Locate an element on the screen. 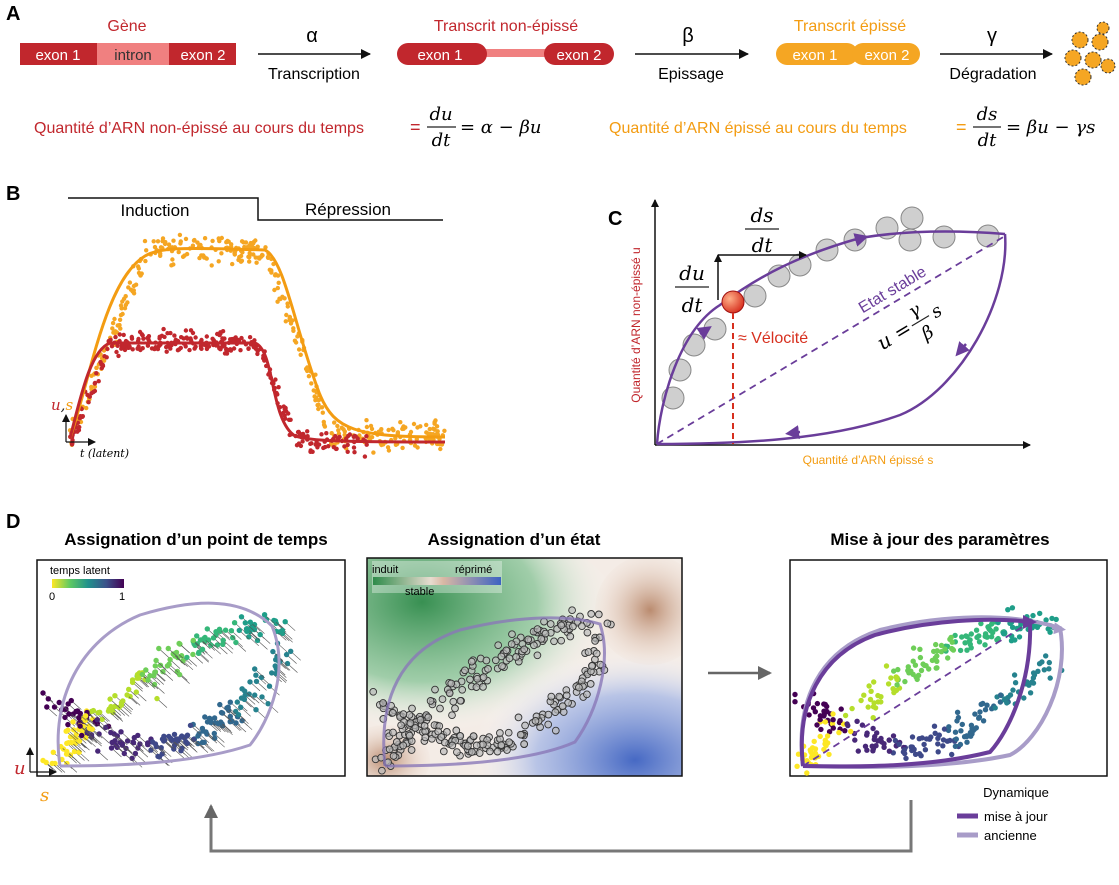  highlighted-cell is located at coordinates (733, 302).